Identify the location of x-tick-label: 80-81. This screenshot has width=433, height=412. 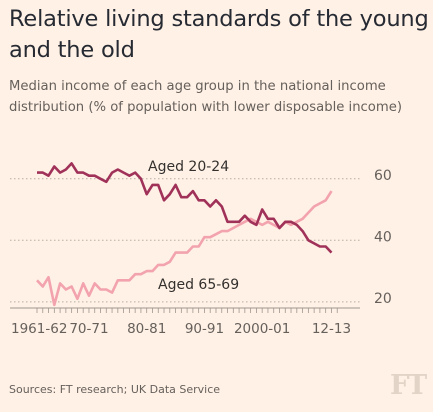
(146, 329).